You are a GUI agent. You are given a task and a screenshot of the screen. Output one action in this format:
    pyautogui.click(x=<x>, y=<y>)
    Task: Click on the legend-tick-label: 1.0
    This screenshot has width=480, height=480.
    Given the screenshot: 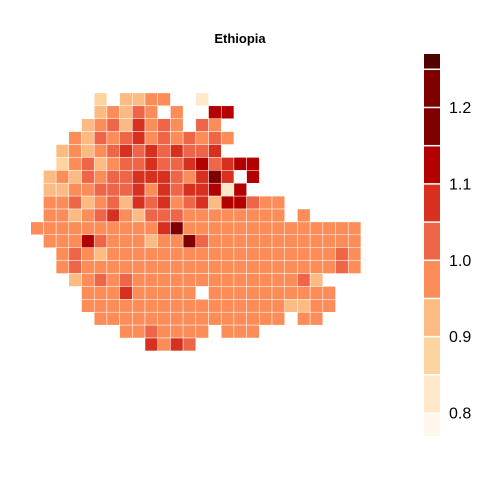 What is the action you would take?
    pyautogui.click(x=460, y=261)
    